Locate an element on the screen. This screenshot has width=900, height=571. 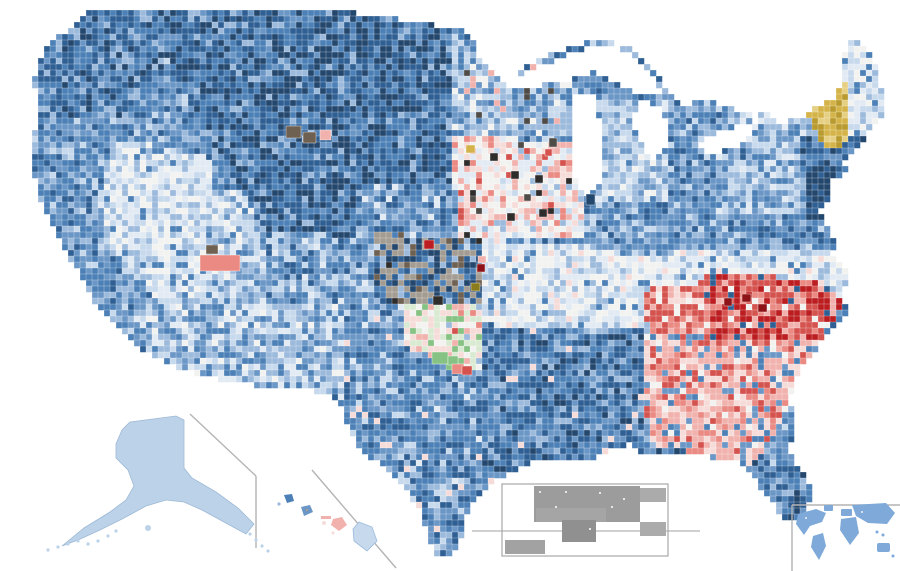
alaska-inset is located at coordinates (158, 484).